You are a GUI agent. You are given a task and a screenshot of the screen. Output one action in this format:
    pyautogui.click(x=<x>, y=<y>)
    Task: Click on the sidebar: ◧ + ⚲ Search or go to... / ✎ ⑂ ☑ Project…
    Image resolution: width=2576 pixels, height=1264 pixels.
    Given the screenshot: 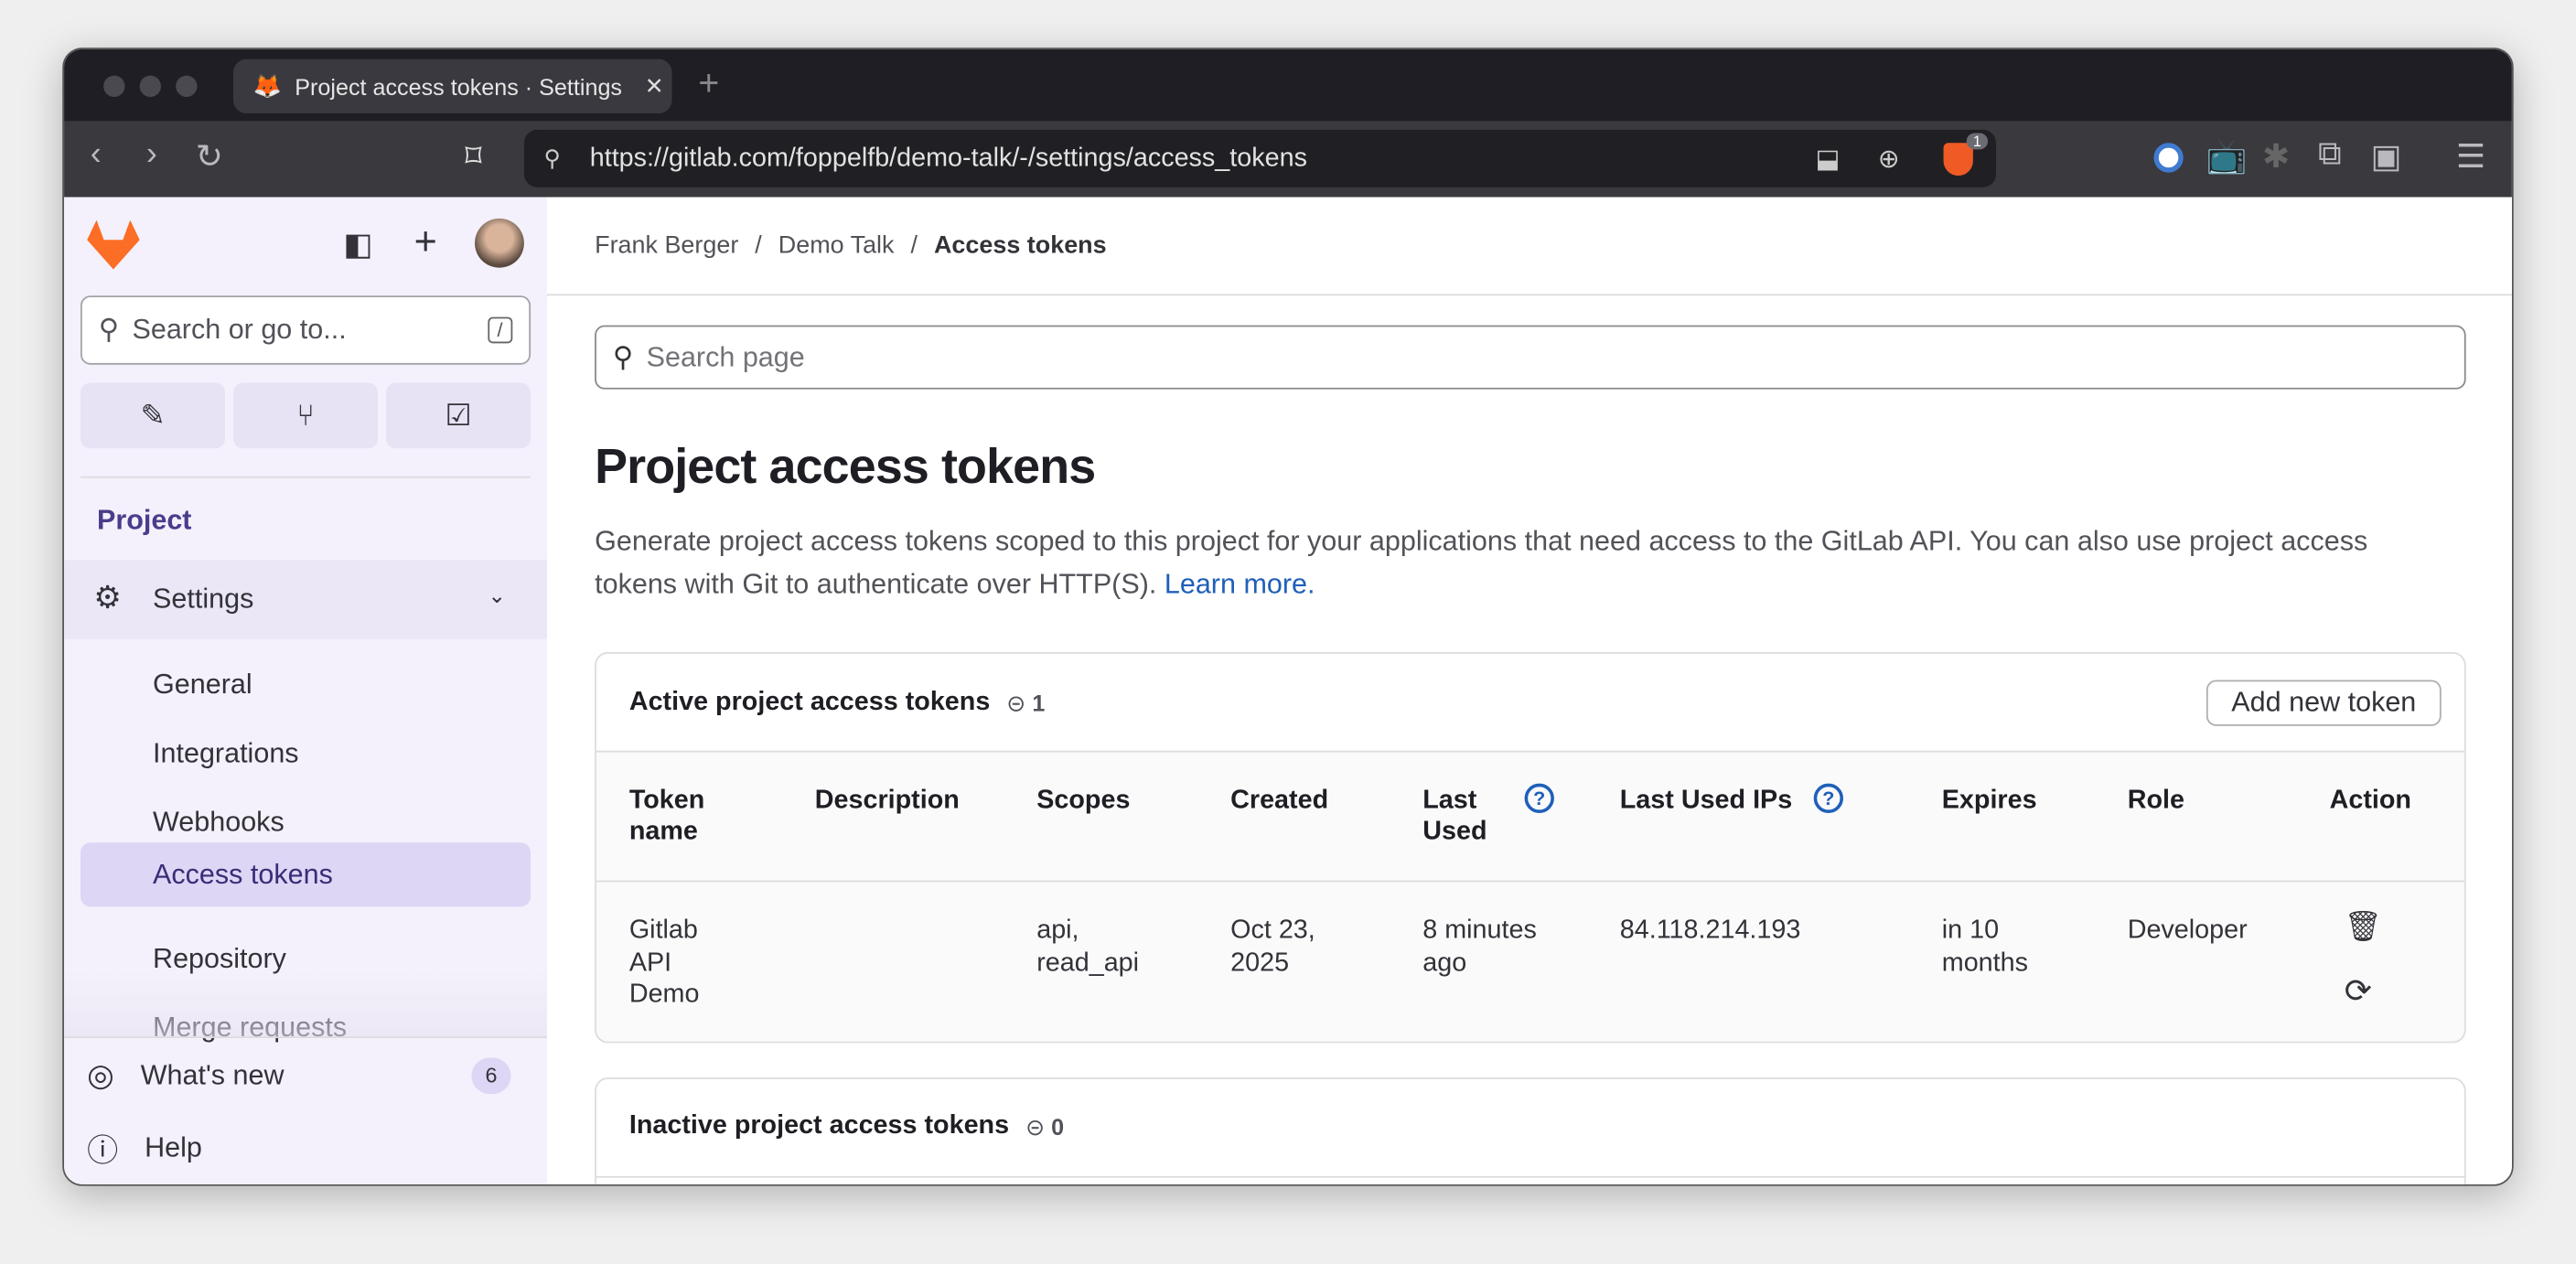 What is the action you would take?
    pyautogui.click(x=306, y=691)
    